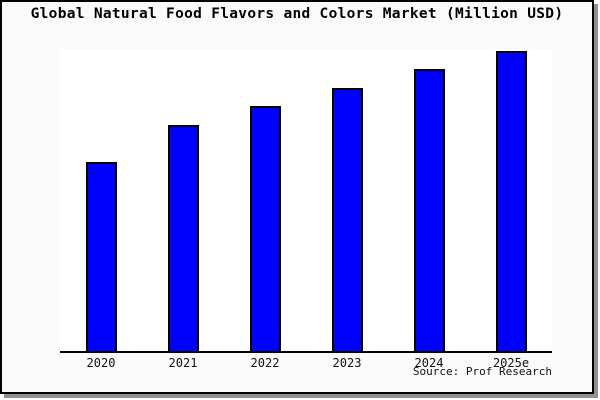 This screenshot has width=600, height=400. Describe the element at coordinates (183, 238) in the screenshot. I see `bar-2021` at that location.